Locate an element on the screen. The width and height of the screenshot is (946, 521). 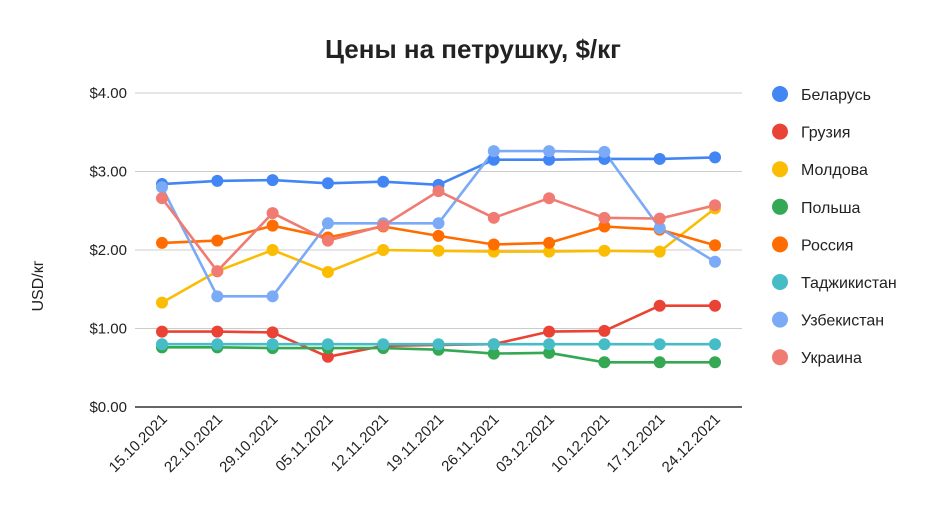
x-tick-label: 15.10.2021 is located at coordinates (138, 443).